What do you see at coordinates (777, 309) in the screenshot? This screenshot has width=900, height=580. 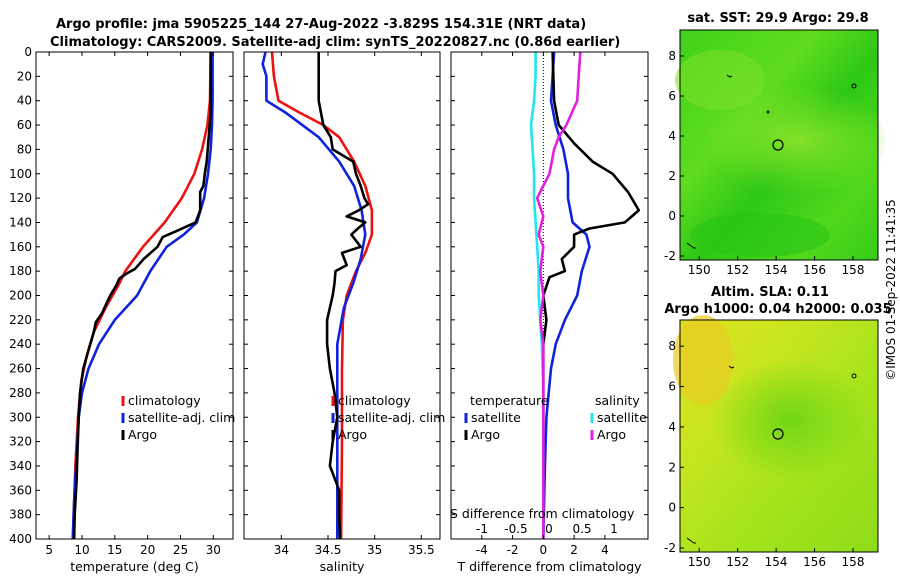 I see `sla-map-subtitle: Argo h1000: 0.04 h2000: 0.035` at bounding box center [777, 309].